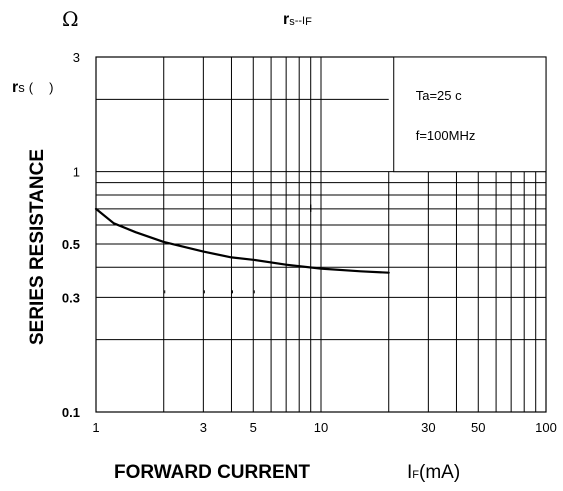  What do you see at coordinates (21, 87) in the screenshot?
I see `y-unit-sub: s` at bounding box center [21, 87].